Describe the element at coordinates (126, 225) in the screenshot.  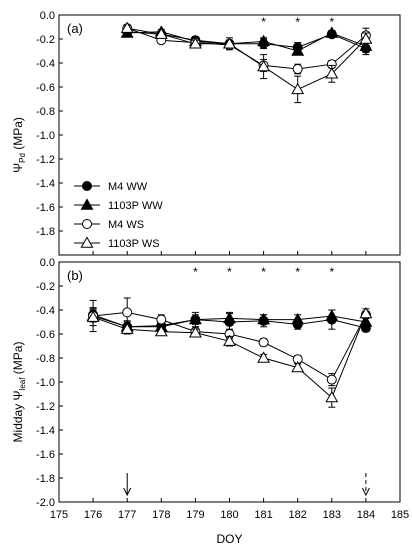
I see `legend-label: M4 WS` at that location.